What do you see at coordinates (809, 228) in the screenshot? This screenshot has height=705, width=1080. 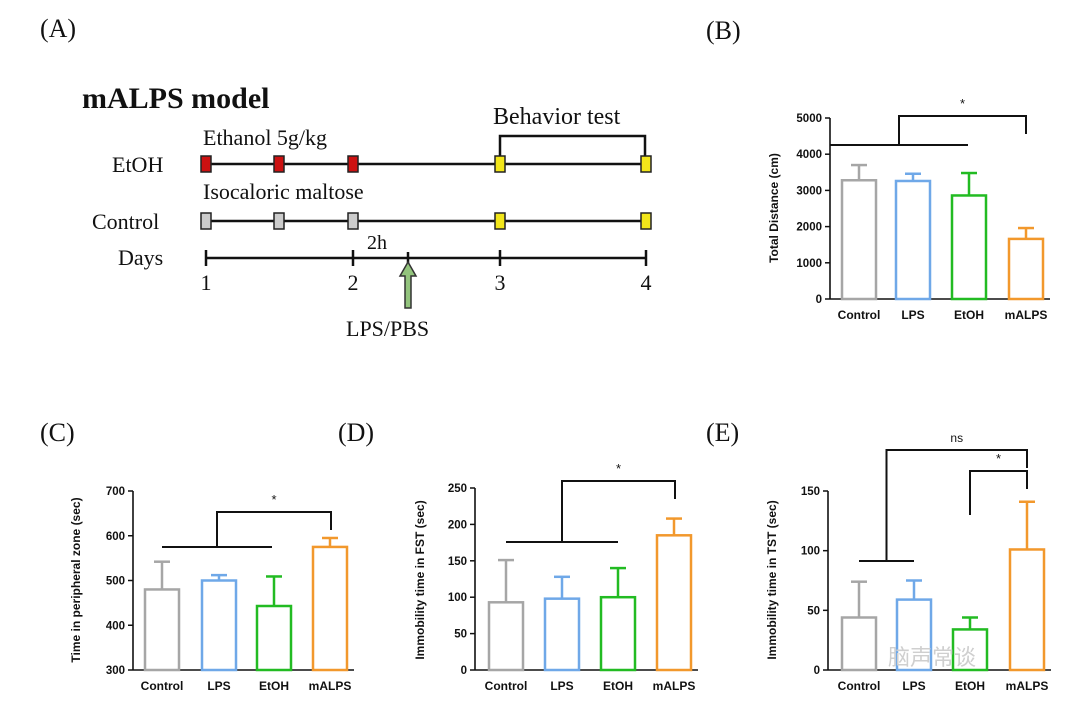 I see `y-tick-label: 2000` at bounding box center [809, 228].